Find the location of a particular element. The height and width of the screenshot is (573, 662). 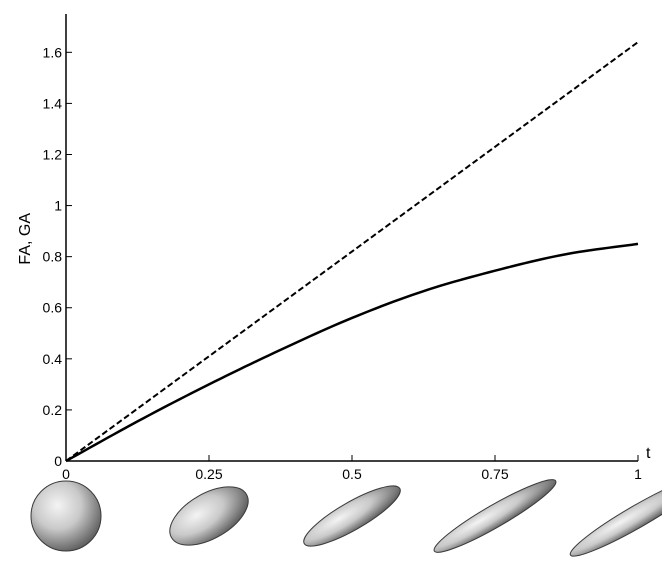

x-tick-label: 0 is located at coordinates (66, 474).